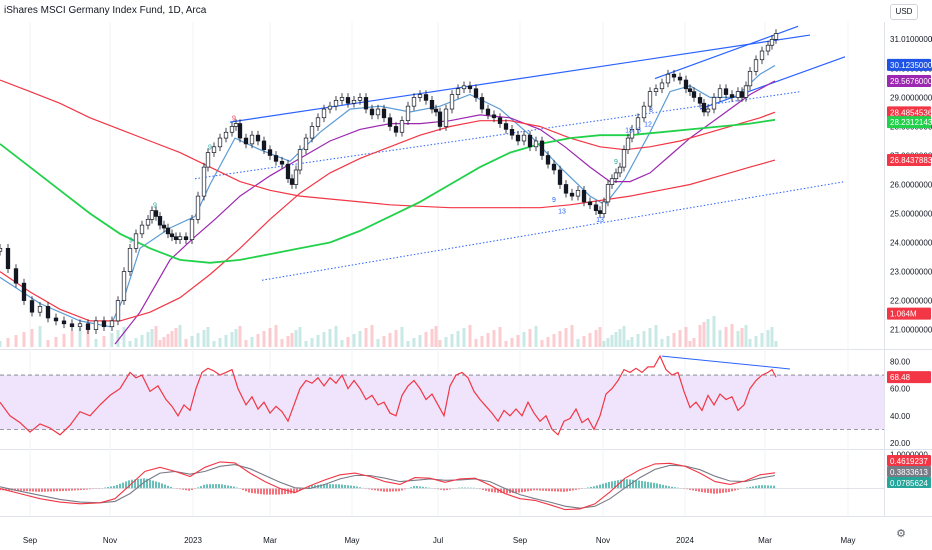 The width and height of the screenshot is (932, 550). Describe the element at coordinates (901, 534) in the screenshot. I see `gear-icon: ⚙` at that location.